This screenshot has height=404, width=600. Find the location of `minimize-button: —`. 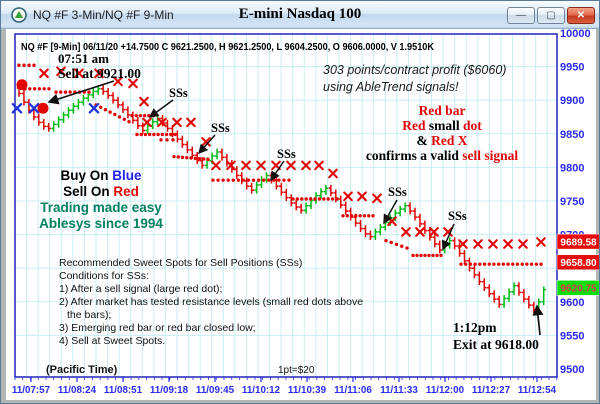

minimize-button: — is located at coordinates (521, 15).